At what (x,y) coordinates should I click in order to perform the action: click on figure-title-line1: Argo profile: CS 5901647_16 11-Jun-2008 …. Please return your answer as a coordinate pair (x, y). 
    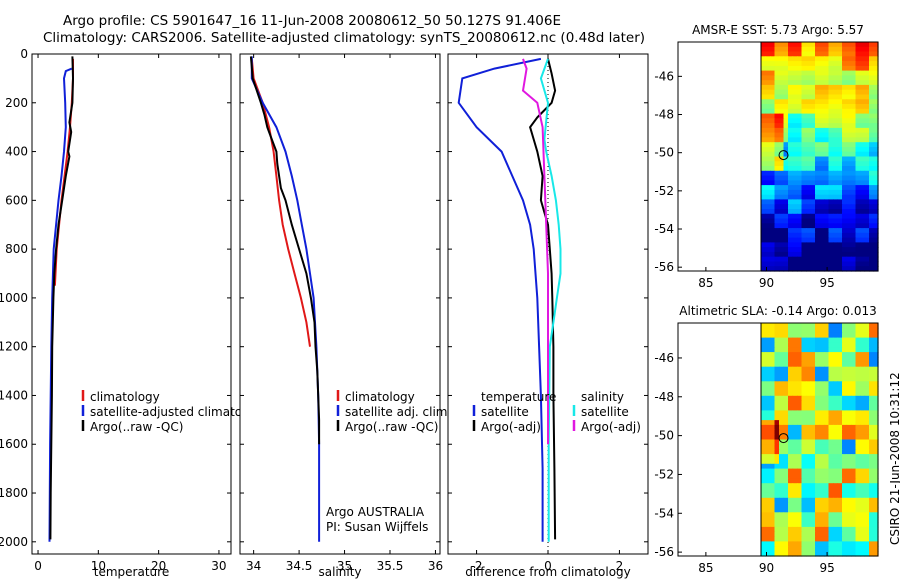
    Looking at the image, I should click on (312, 21).